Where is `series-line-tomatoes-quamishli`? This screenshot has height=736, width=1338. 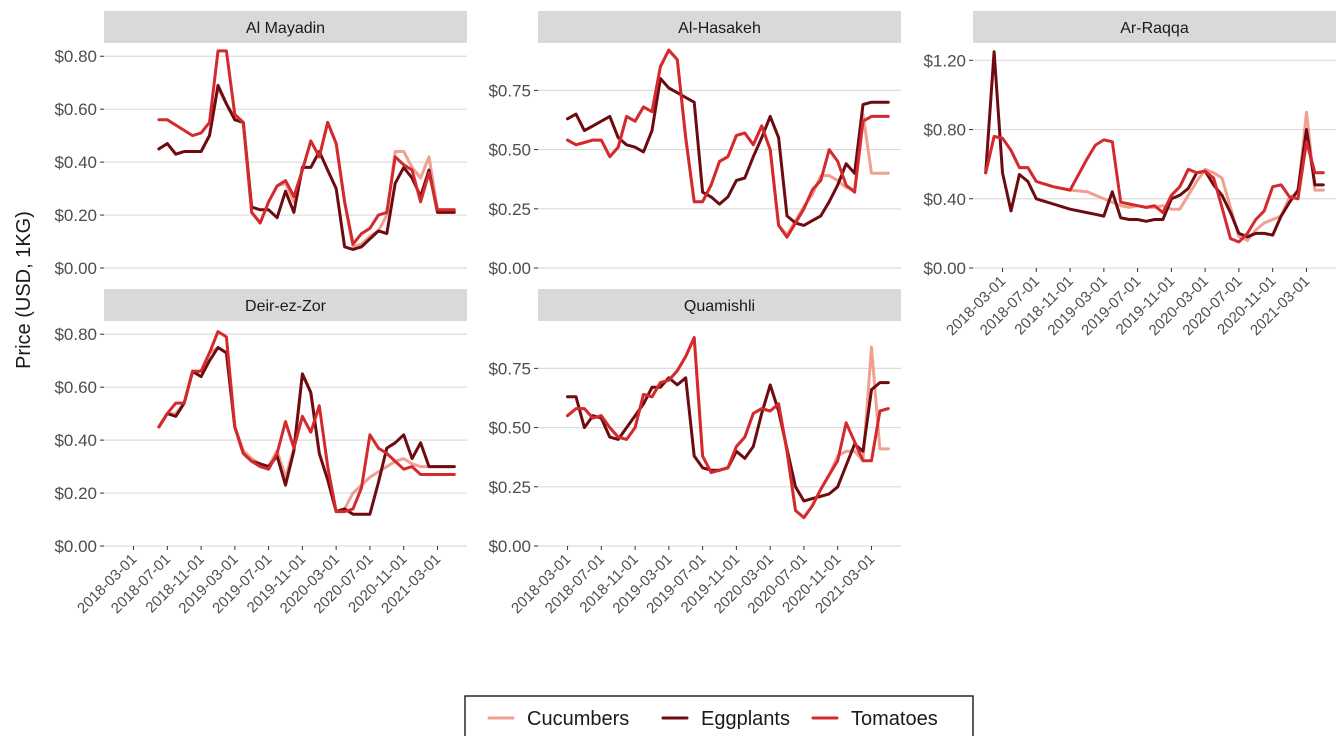 series-line-tomatoes-quamishli is located at coordinates (728, 428).